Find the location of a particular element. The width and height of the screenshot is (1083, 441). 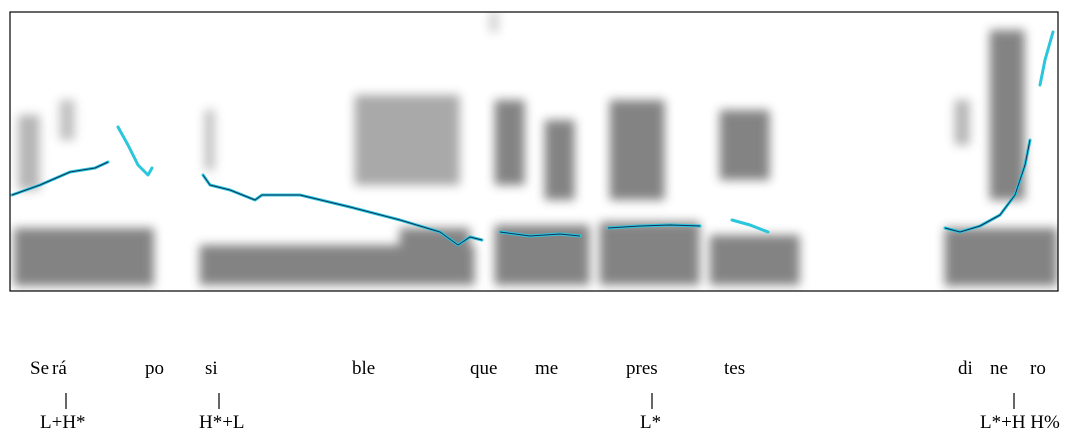

tone-markers is located at coordinates (540, 401).